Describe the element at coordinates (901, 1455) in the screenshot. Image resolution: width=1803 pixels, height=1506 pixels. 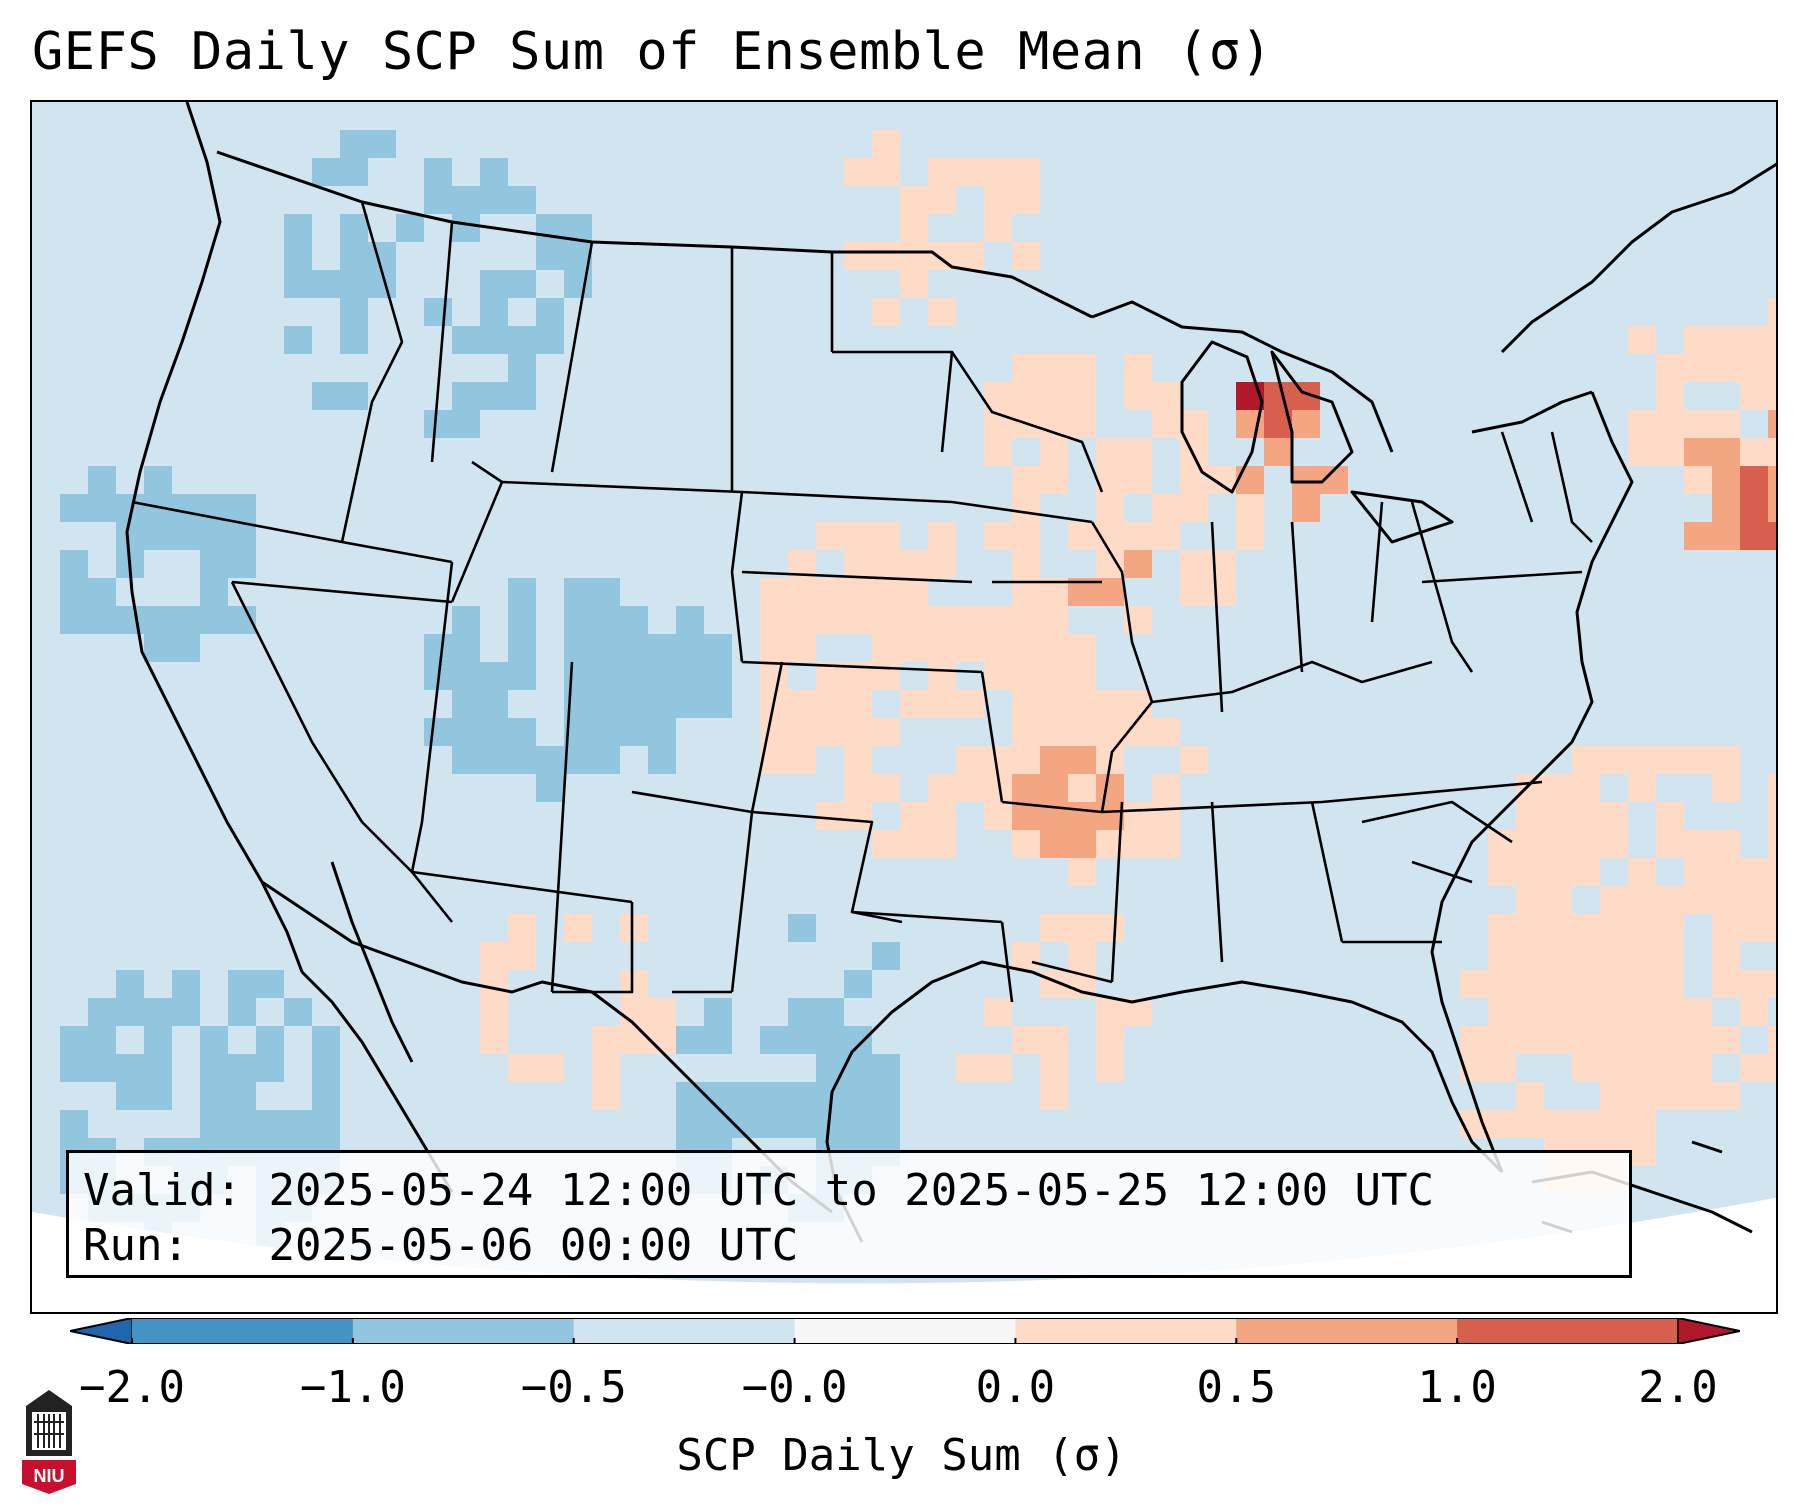
I see `colorbar-label: SCP Daily Sum (σ)` at that location.